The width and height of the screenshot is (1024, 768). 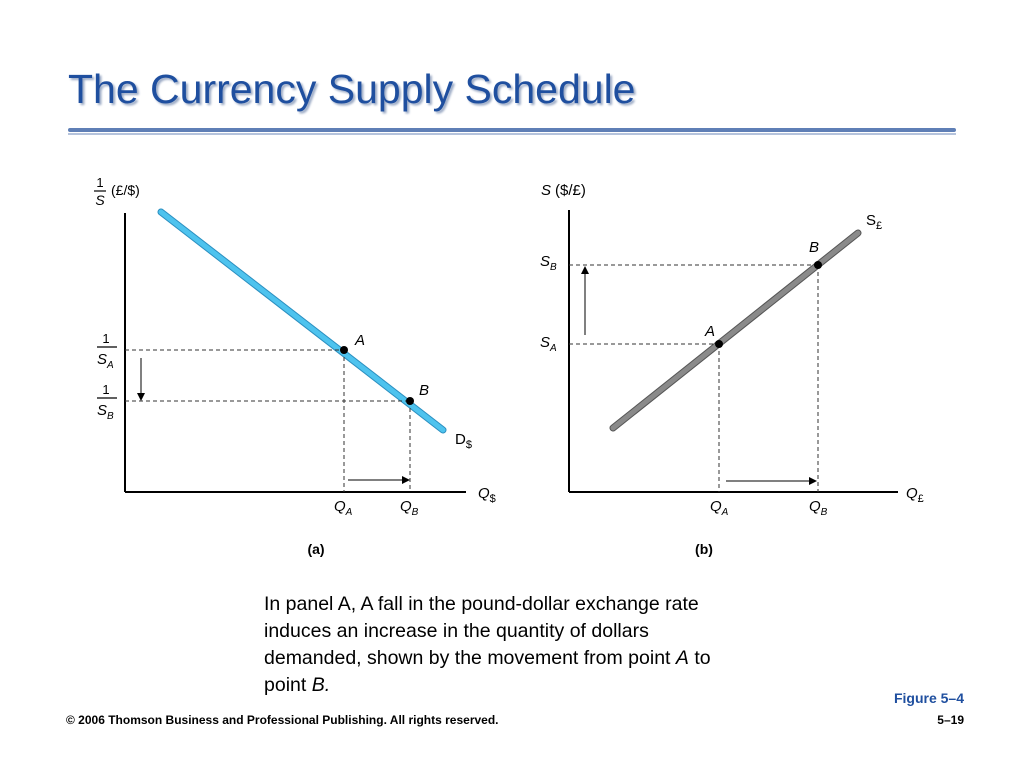 What do you see at coordinates (359, 340) in the screenshot?
I see `panel-a-point-a-label: A` at bounding box center [359, 340].